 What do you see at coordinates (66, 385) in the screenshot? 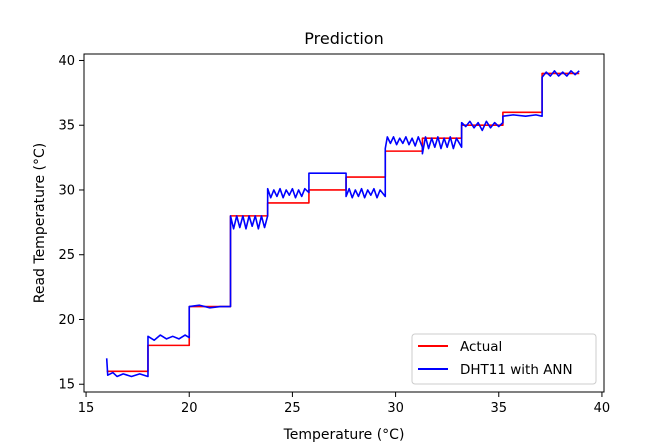
I see `y-tick-label: 15` at bounding box center [66, 385].